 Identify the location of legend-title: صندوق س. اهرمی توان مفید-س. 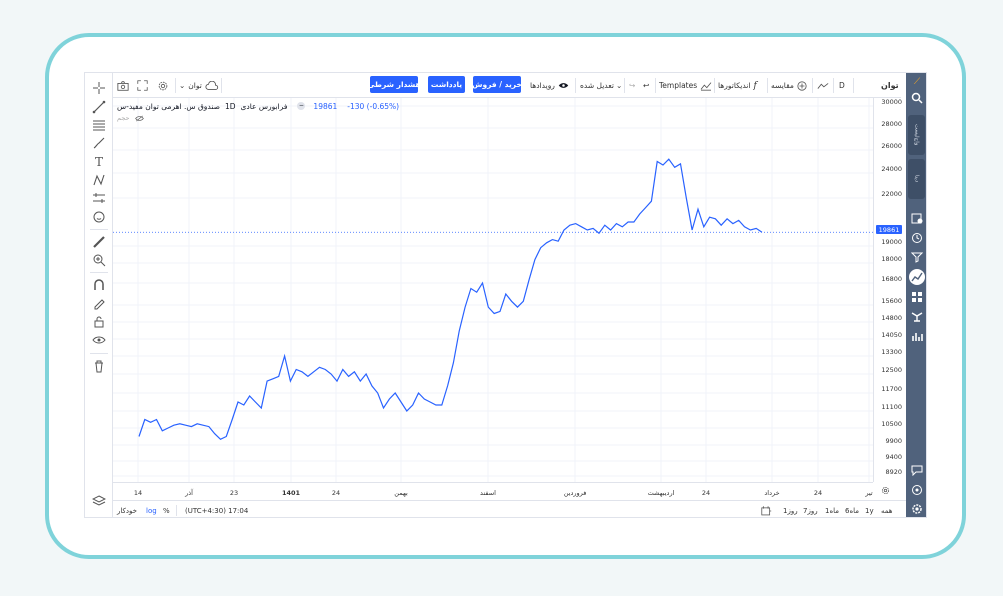
(168, 106).